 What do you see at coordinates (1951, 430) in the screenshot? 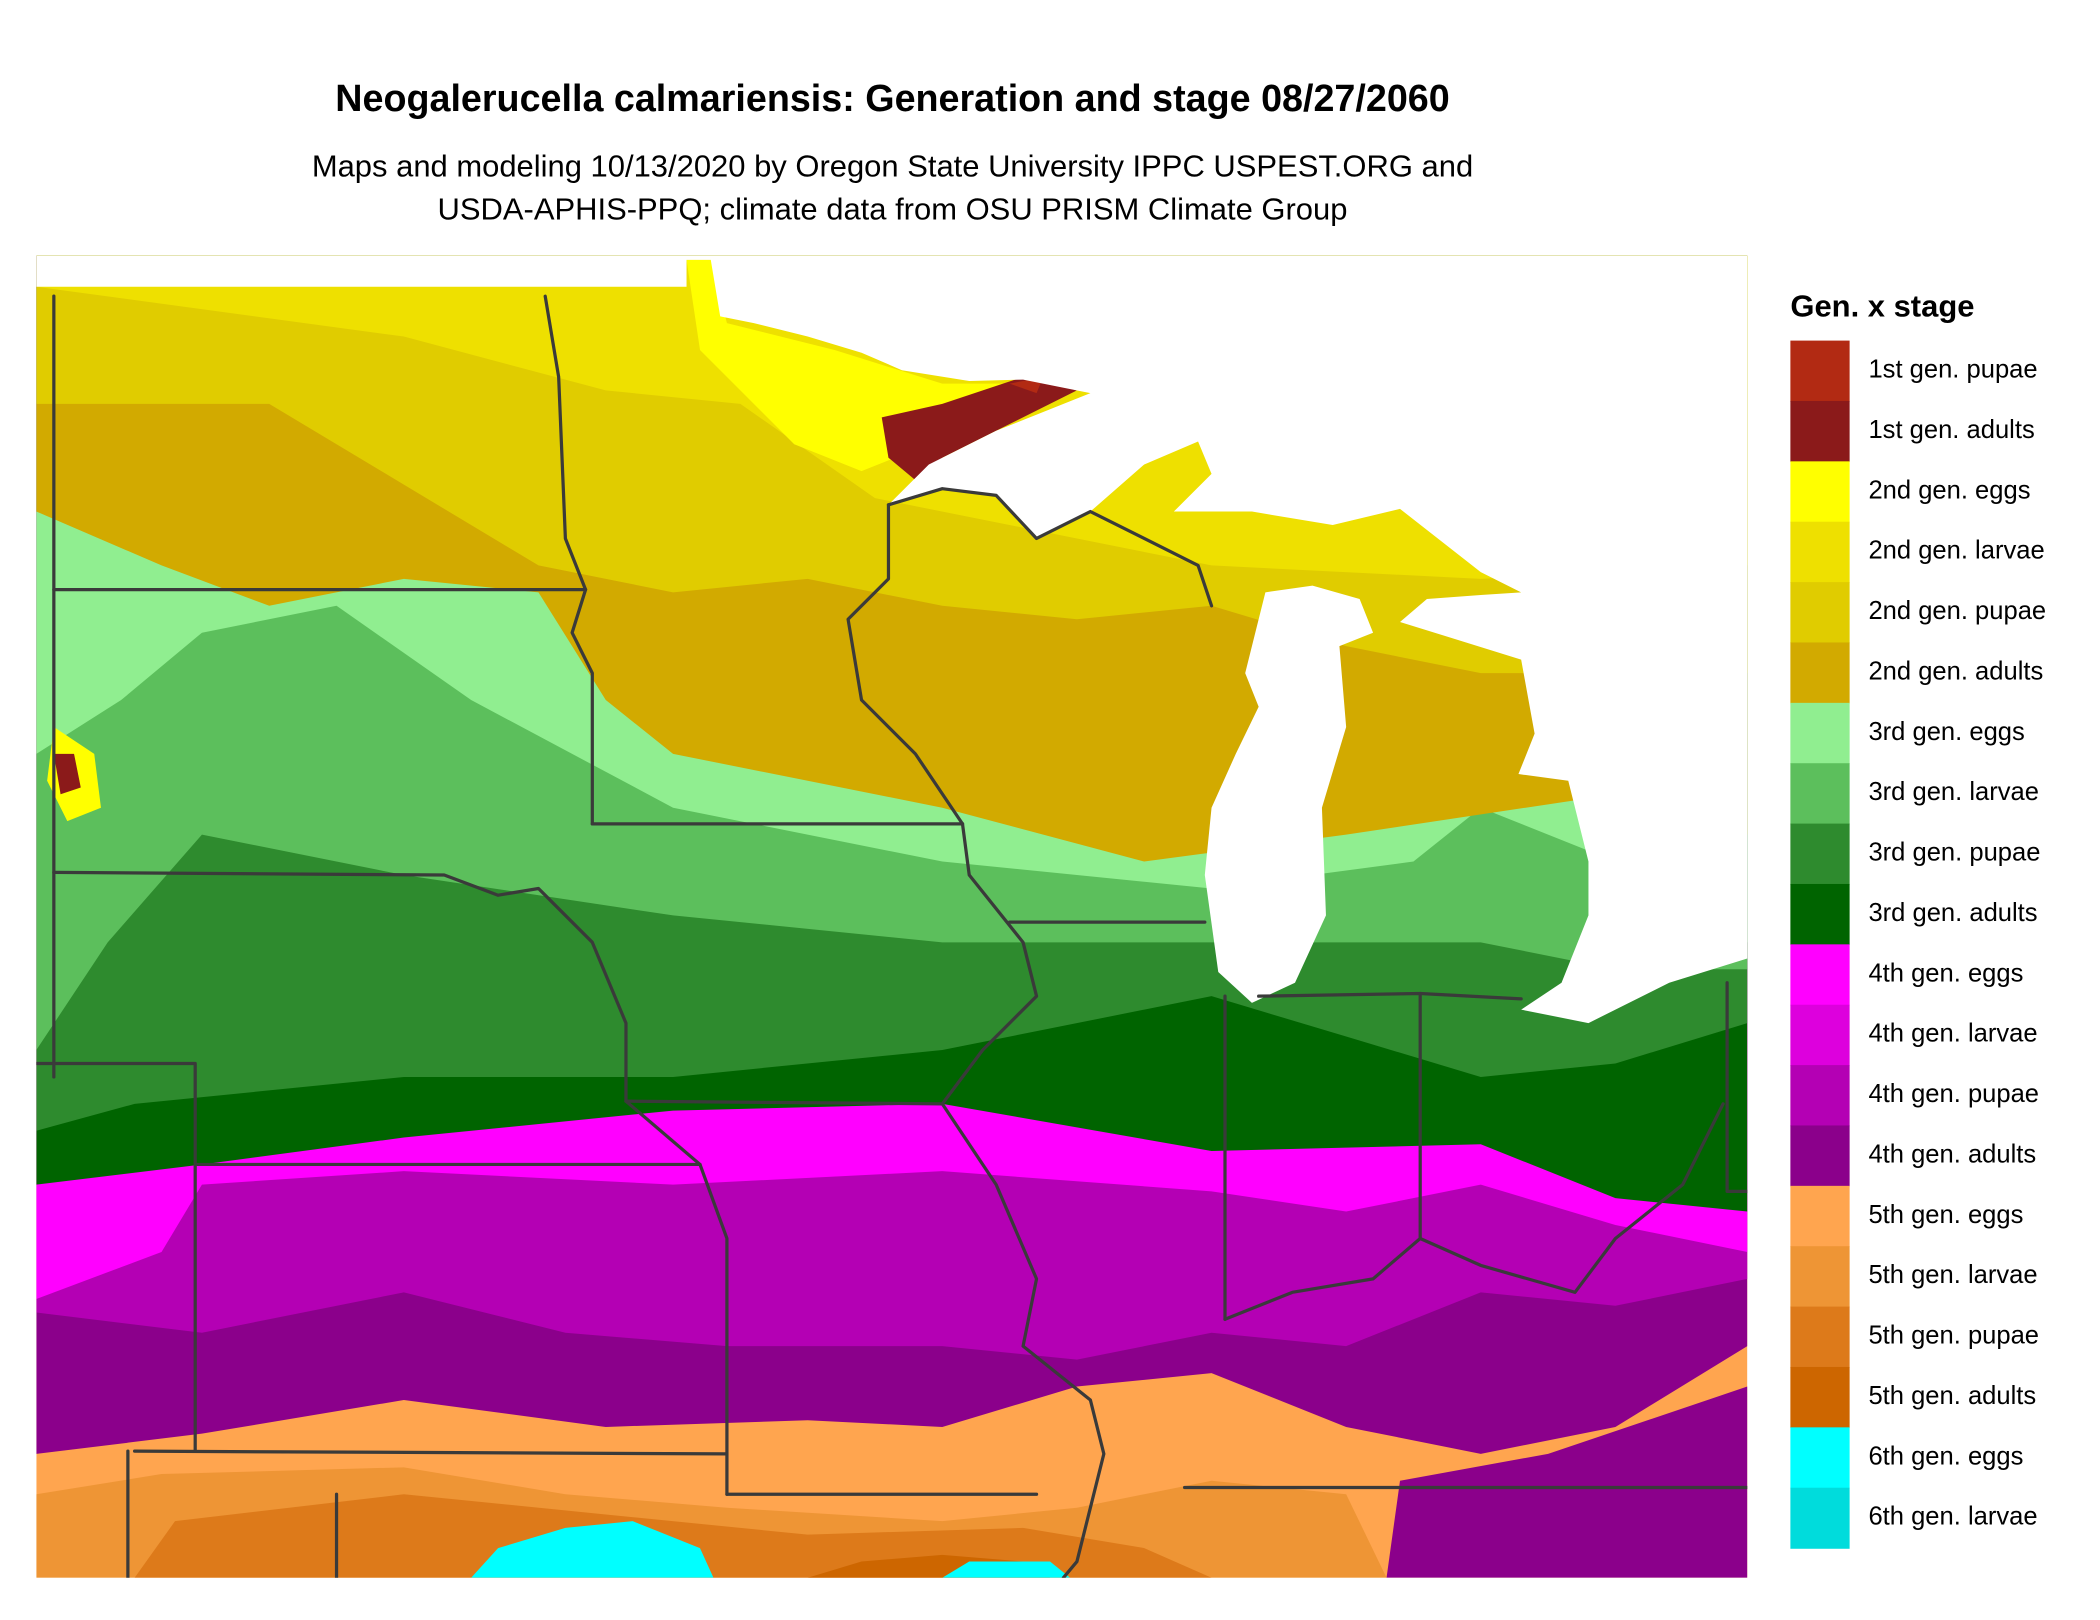
I see `legend-label: 1st gen. adults` at bounding box center [1951, 430].